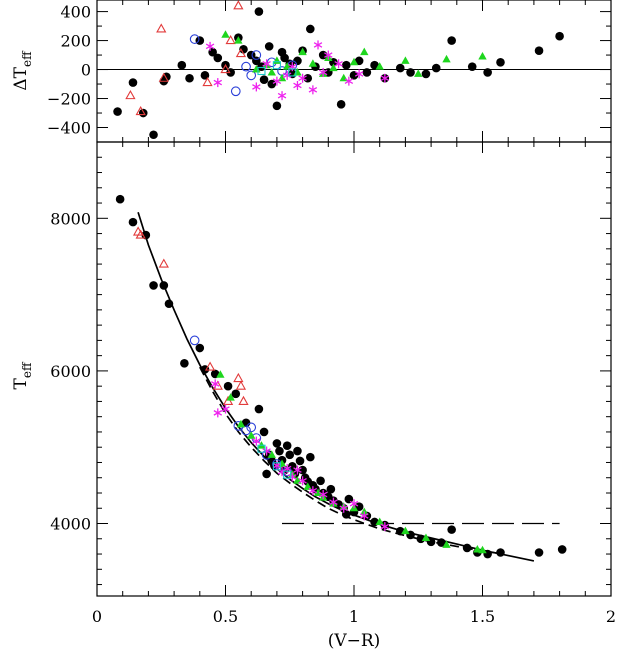  Describe the element at coordinates (354, 616) in the screenshot. I see `bottom-x-tick-label: 1` at that location.